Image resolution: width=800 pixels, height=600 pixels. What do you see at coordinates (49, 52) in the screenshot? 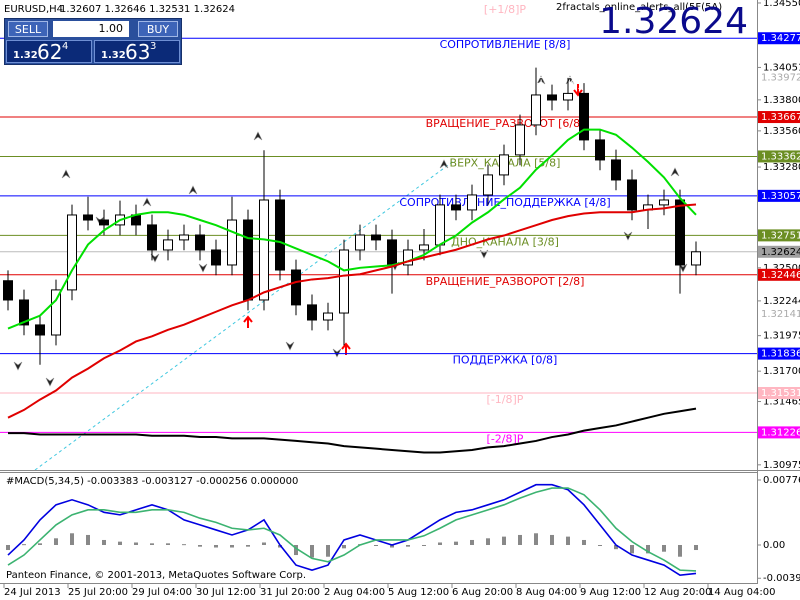
I see `bid-quote: 1.32 62 4` at bounding box center [49, 52].